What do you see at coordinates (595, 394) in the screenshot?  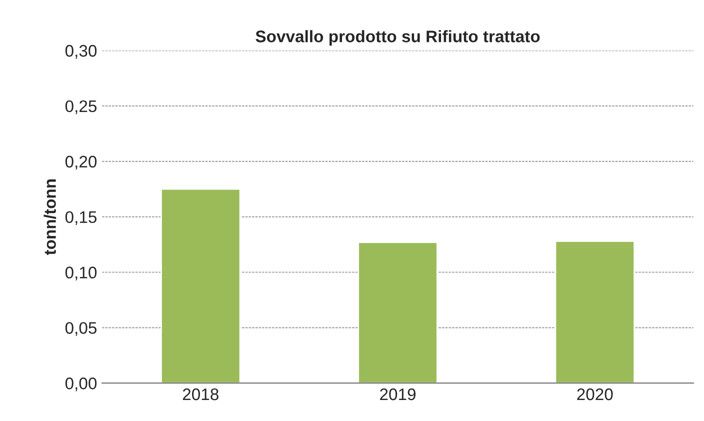 I see `x-tick-label: 2020` at bounding box center [595, 394].